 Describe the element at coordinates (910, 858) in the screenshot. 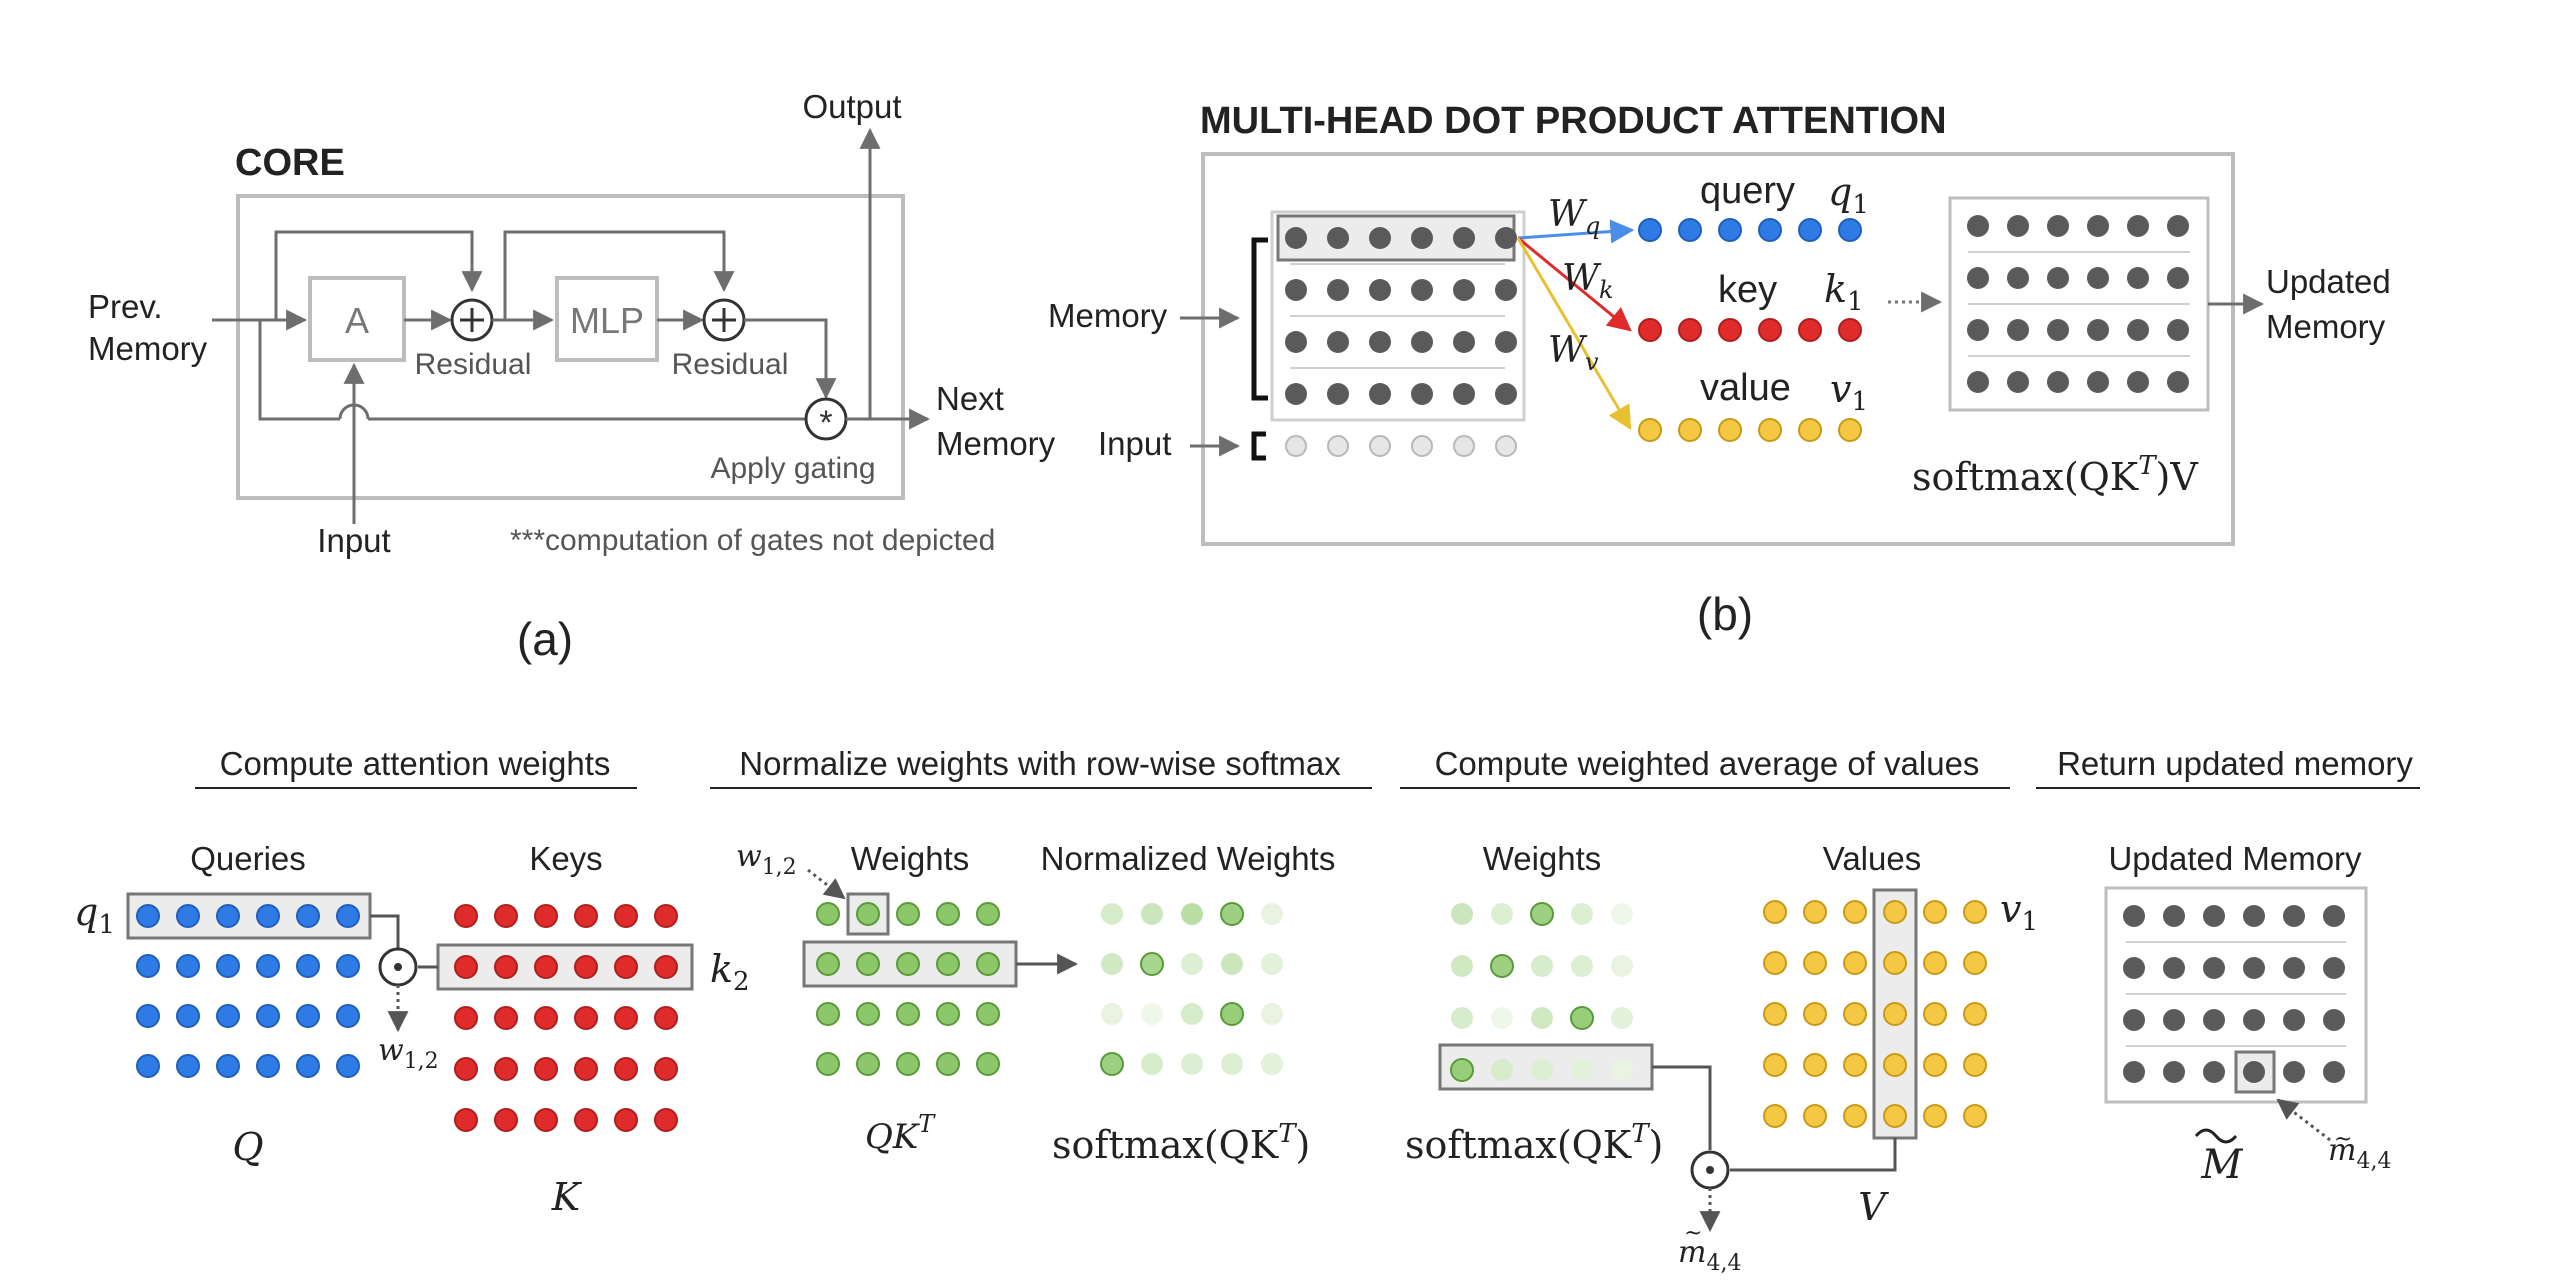

I see `weights-label: Weights` at that location.